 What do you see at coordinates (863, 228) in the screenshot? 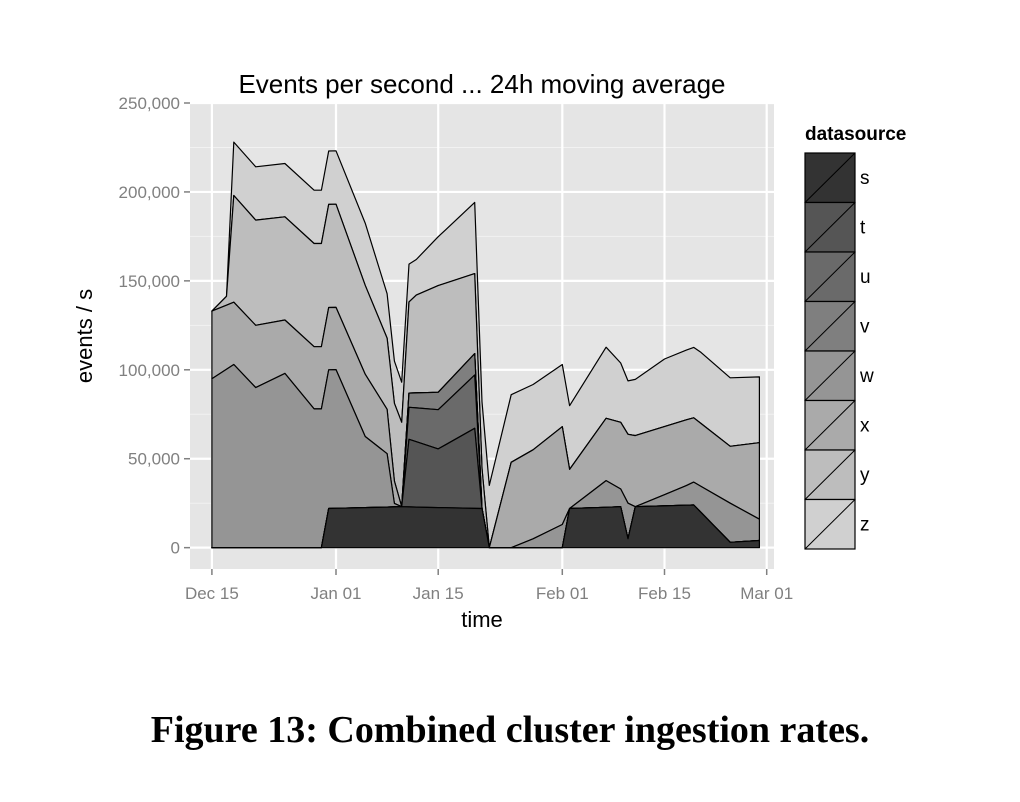
I see `legend-label-t: t` at bounding box center [863, 228].